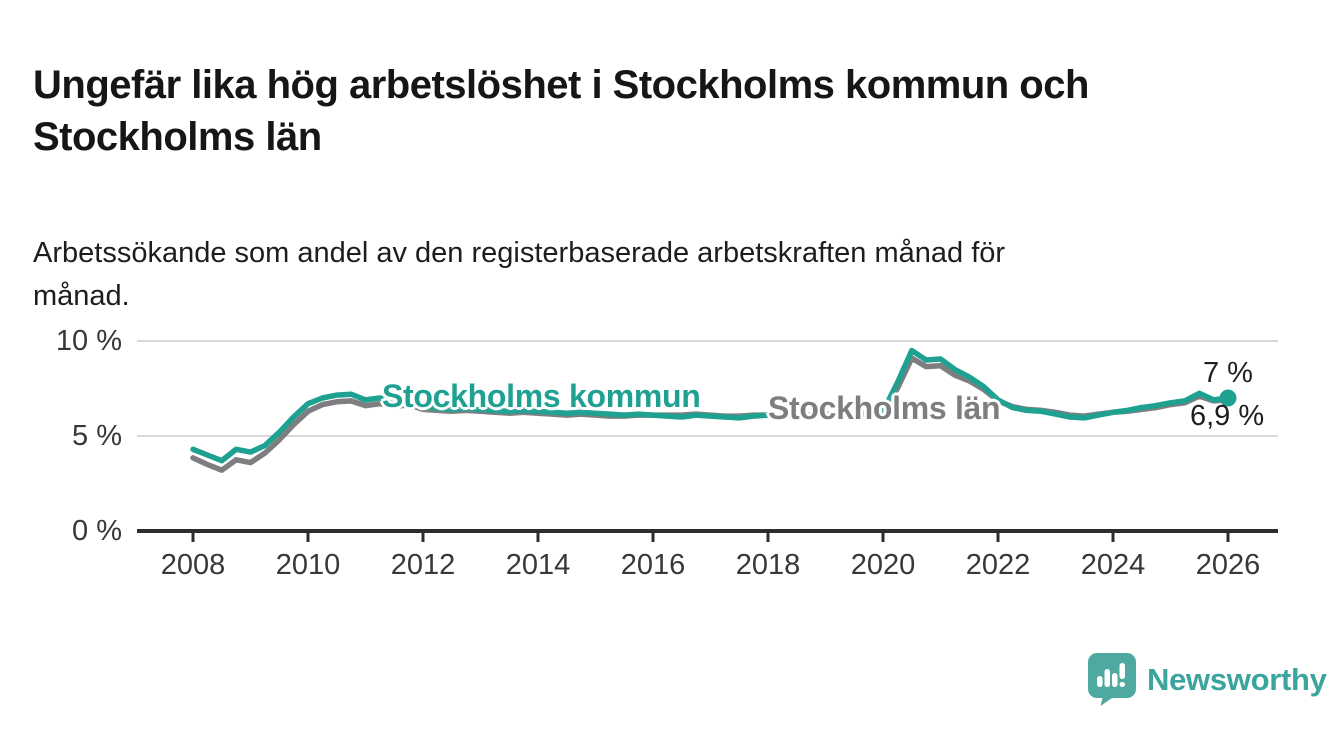  I want to click on x-axis-tick-label: 2010, so click(308, 565).